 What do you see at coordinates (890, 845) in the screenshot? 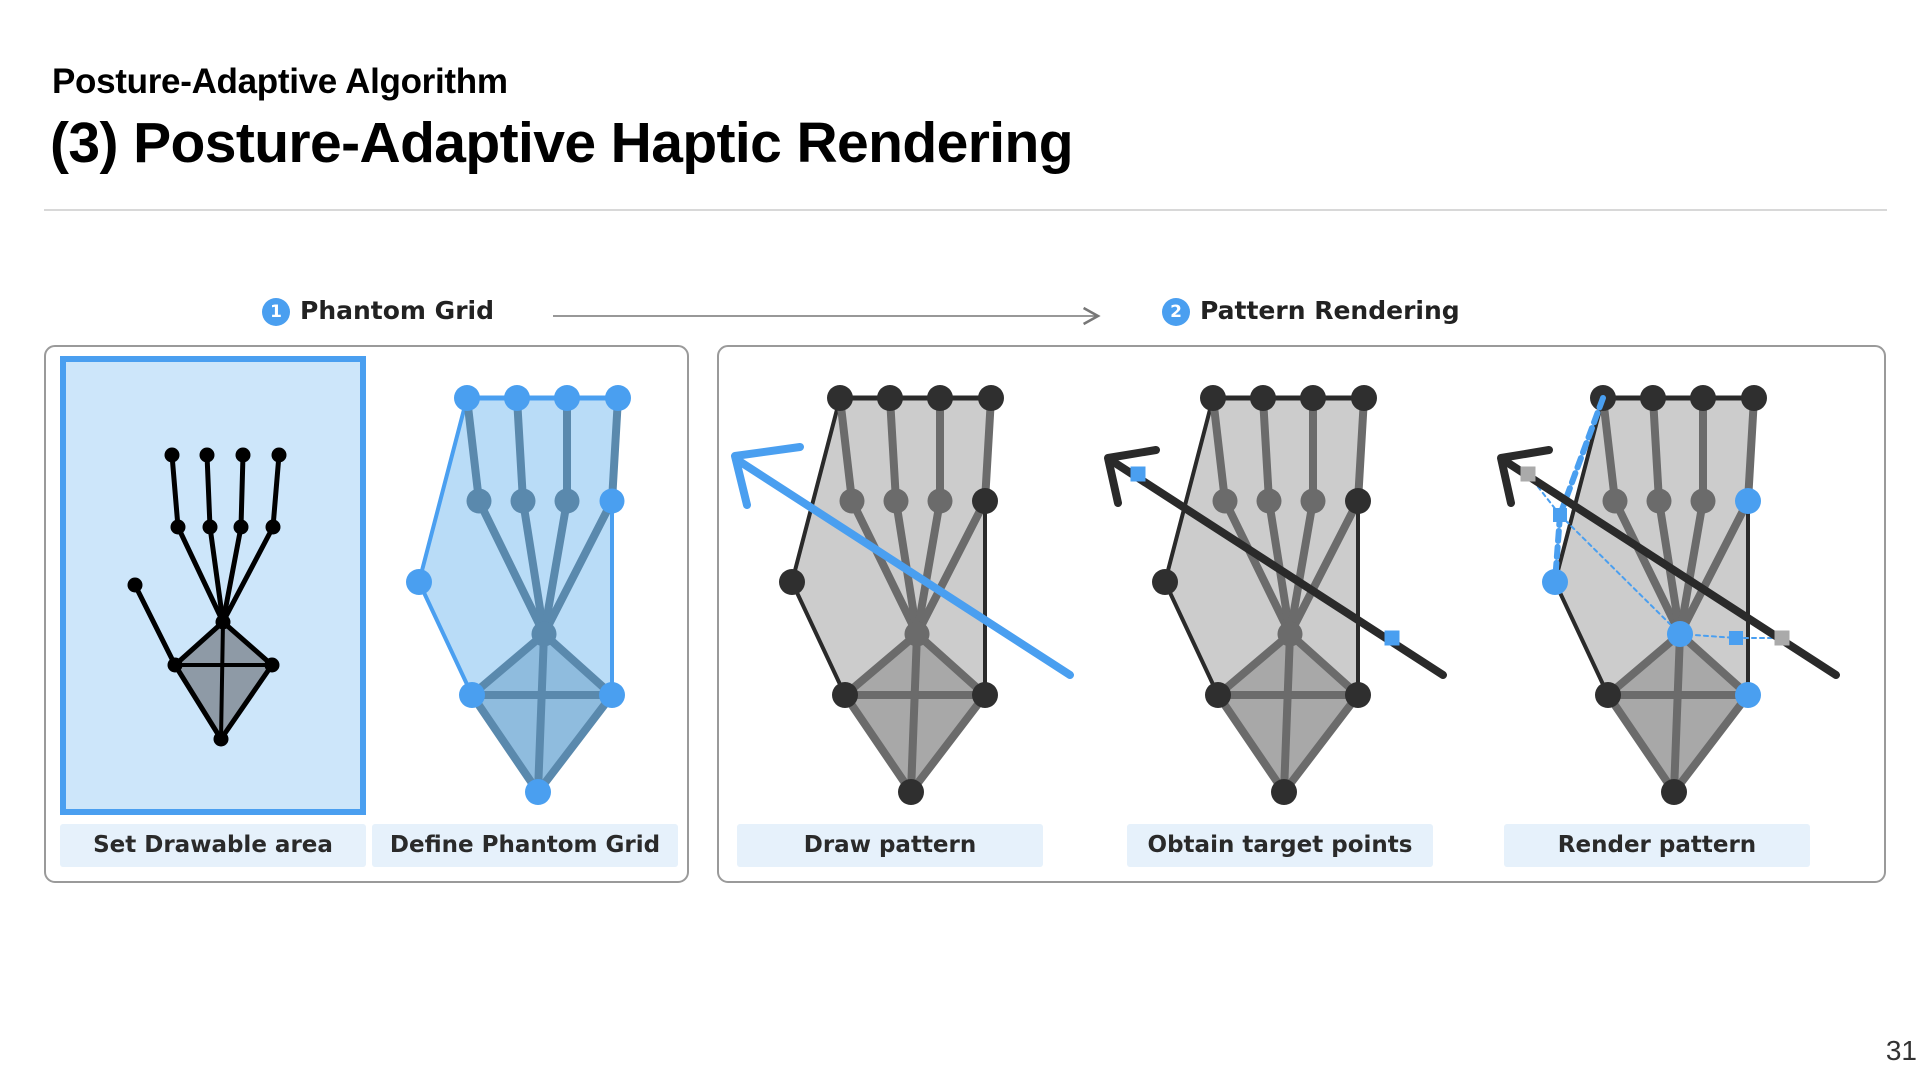
I see `caption-draw-pattern: Draw pattern` at bounding box center [890, 845].